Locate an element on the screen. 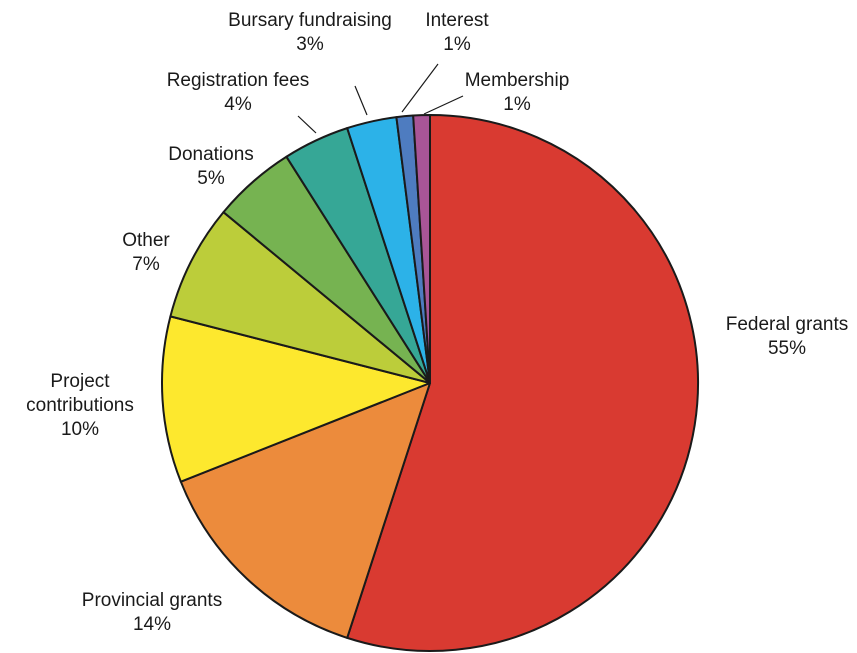 The width and height of the screenshot is (857, 653). slice-label-percent: 5% is located at coordinates (211, 178).